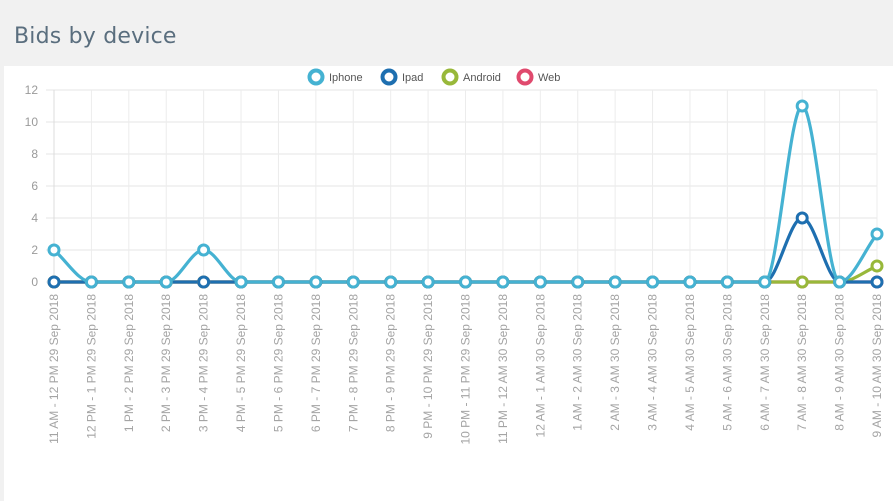 The image size is (893, 501). What do you see at coordinates (34, 218) in the screenshot?
I see `y-tick-label: 4` at bounding box center [34, 218].